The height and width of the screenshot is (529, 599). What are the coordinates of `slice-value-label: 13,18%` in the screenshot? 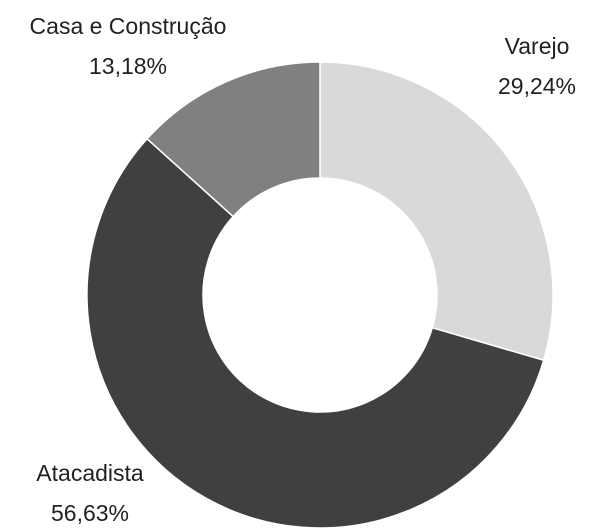 It's located at (128, 66).